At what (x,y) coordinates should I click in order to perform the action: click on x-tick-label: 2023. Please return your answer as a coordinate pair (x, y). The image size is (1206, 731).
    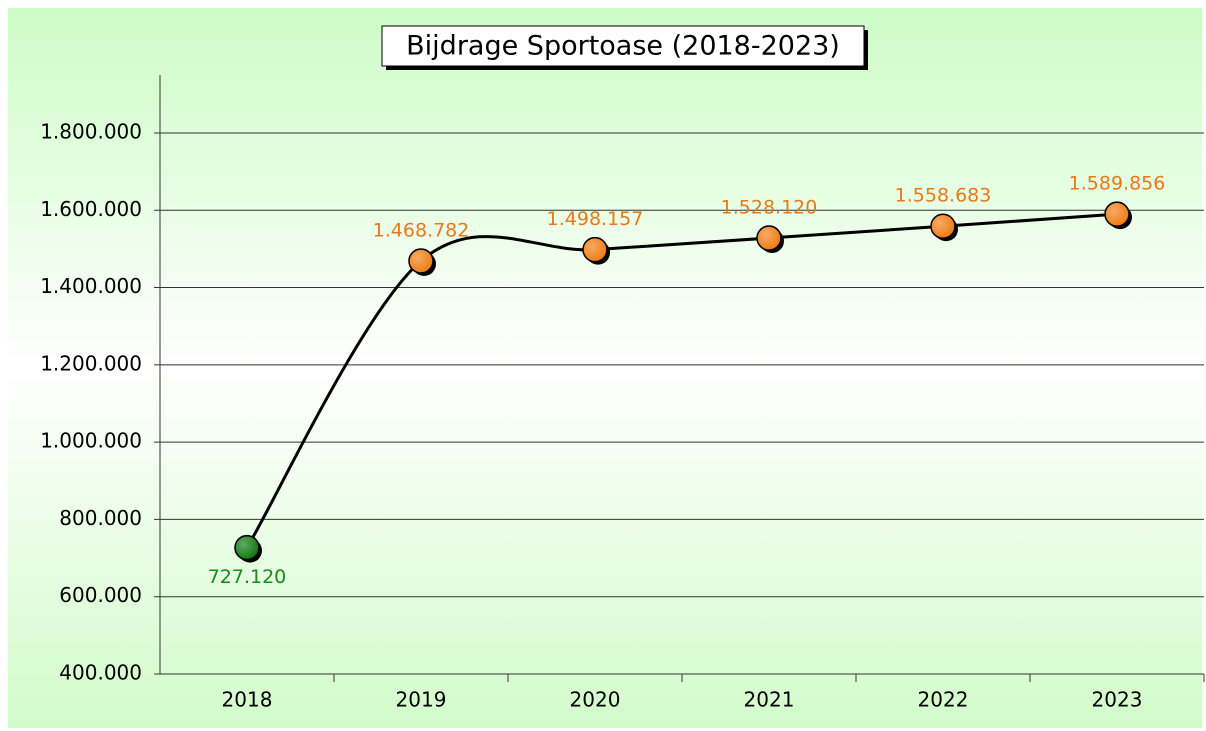
    Looking at the image, I should click on (1117, 700).